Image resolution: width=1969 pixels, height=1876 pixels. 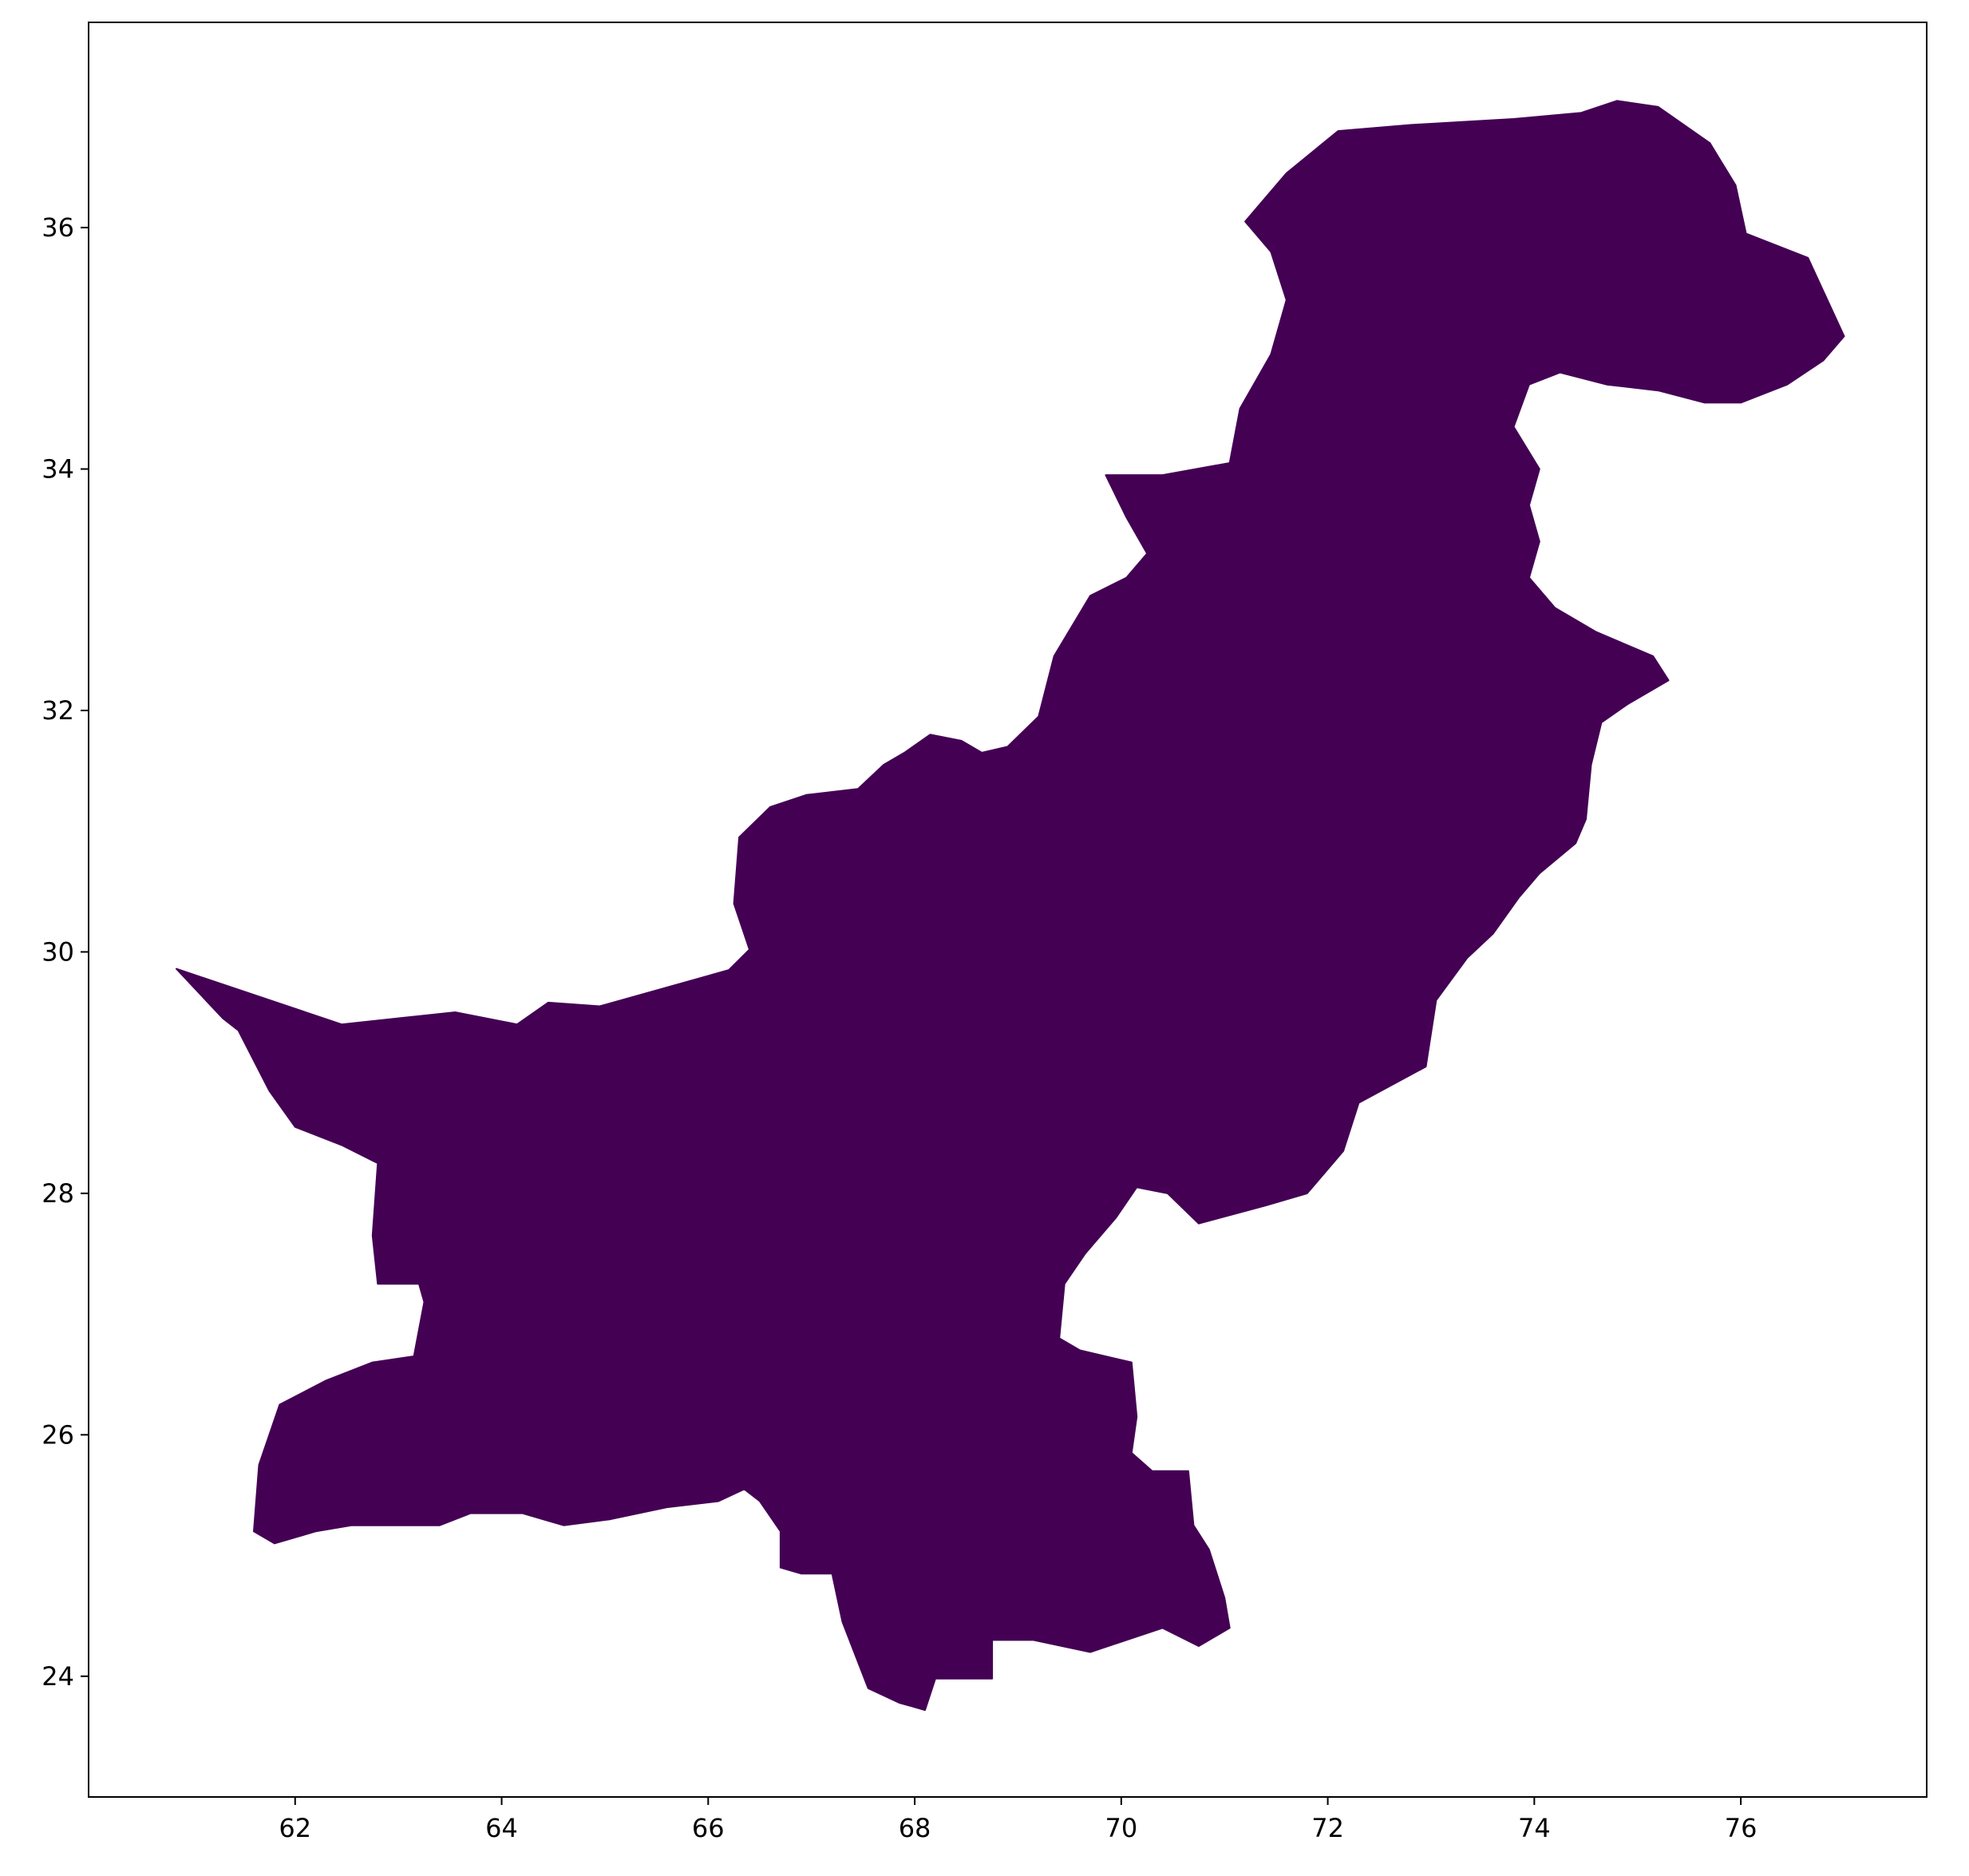 What do you see at coordinates (1327, 1828) in the screenshot?
I see `x-tick-label: 72` at bounding box center [1327, 1828].